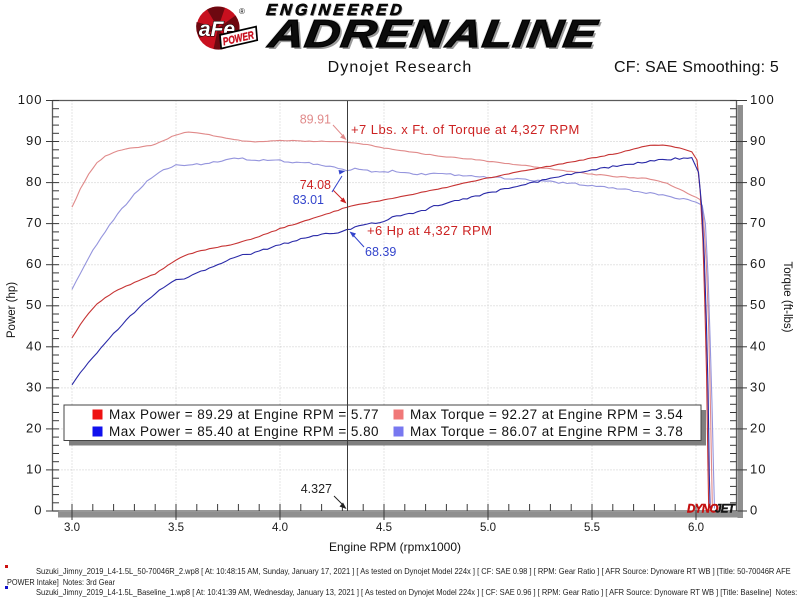 The height and width of the screenshot is (600, 800). Describe the element at coordinates (12, 310) in the screenshot. I see `svg-text: Power (hp)` at that location.